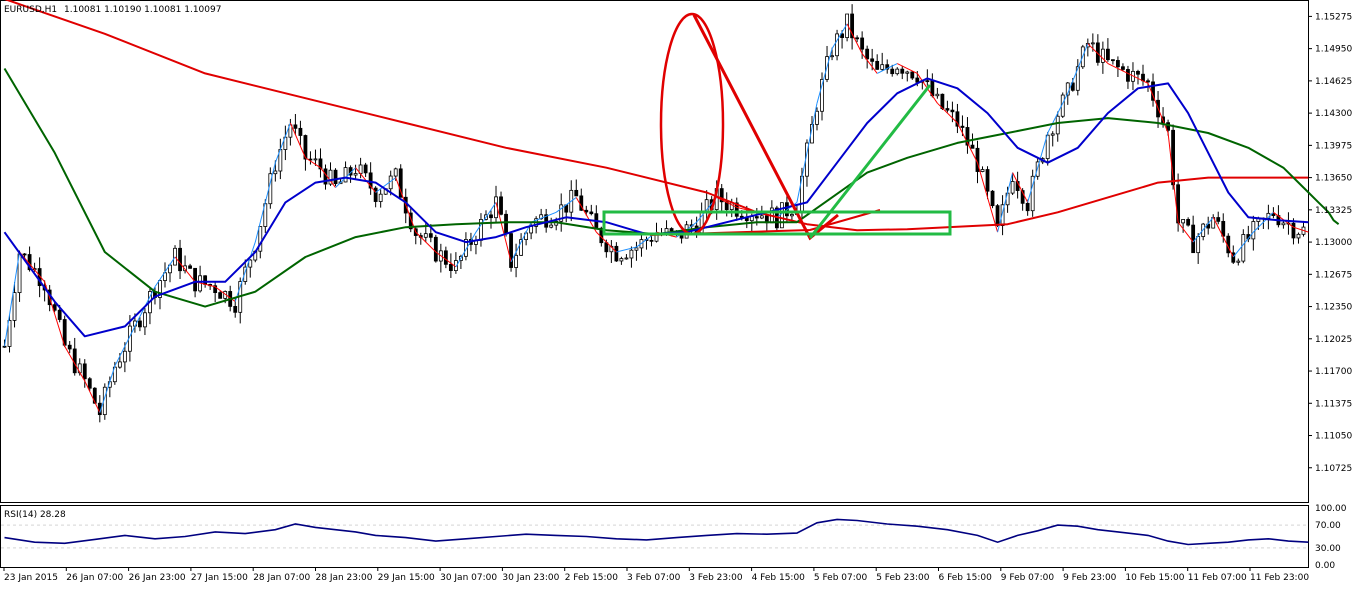 The image size is (1362, 591). Describe the element at coordinates (1333, 340) in the screenshot. I see `price-tick-label: 1.12025` at that location.